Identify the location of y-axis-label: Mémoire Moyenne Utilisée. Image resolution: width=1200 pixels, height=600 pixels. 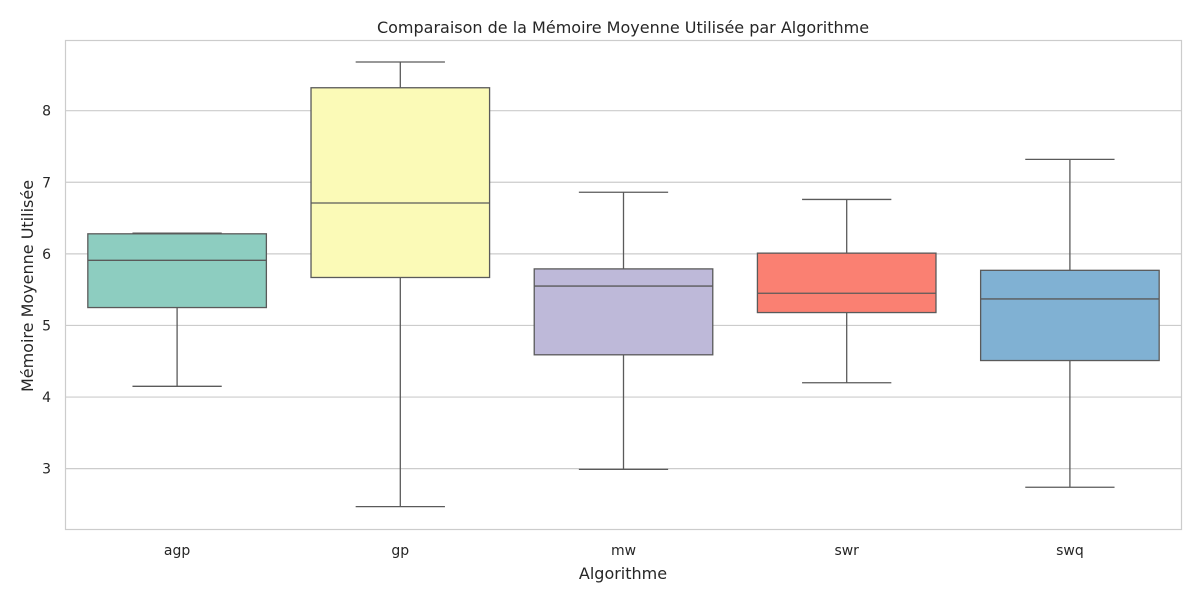
(27, 286).